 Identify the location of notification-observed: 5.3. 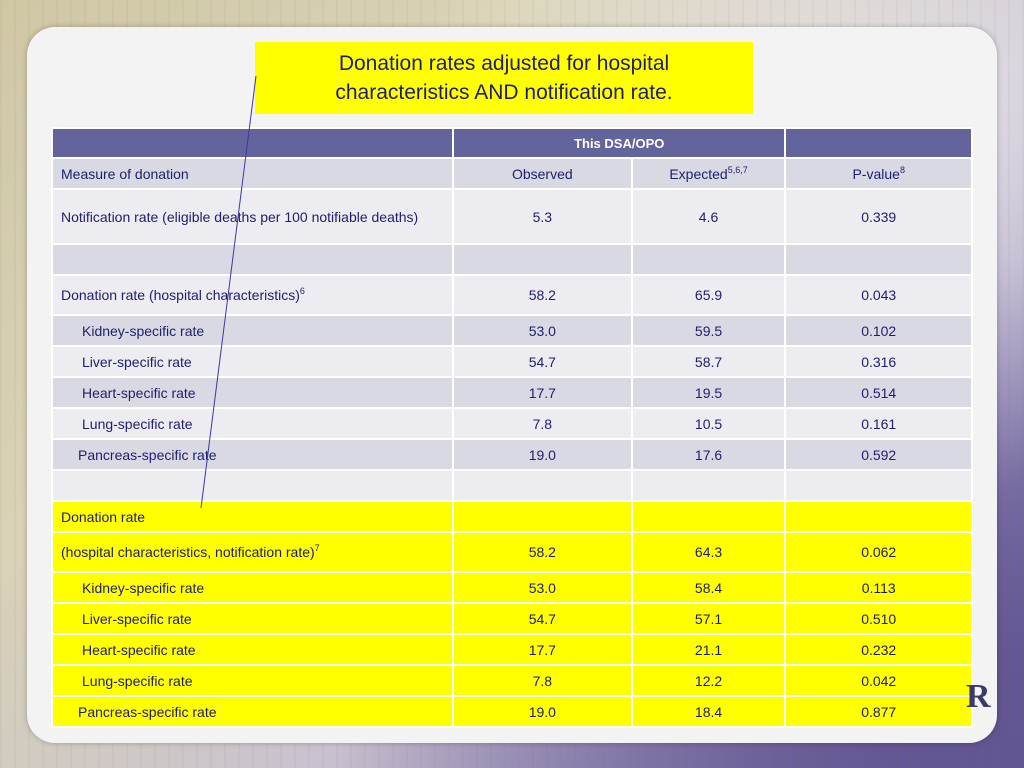
(542, 216).